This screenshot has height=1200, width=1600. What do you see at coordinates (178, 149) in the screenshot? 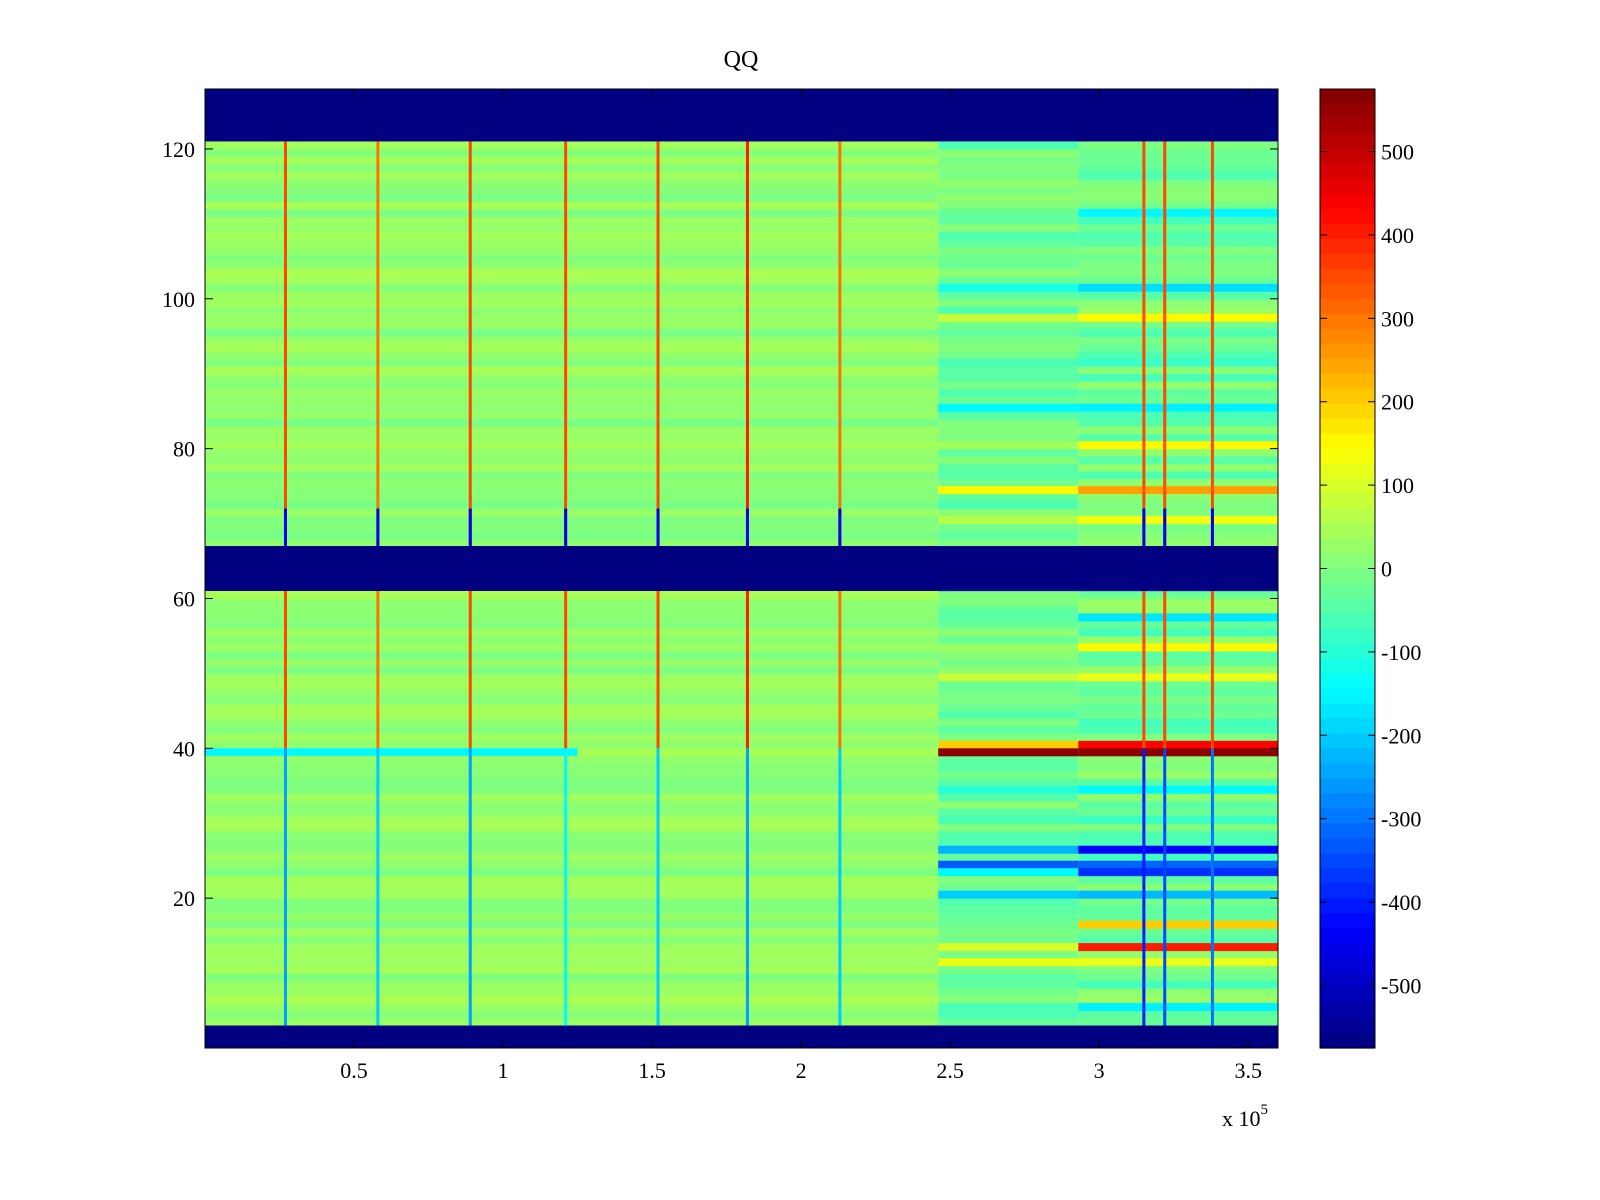
I see `y-tick-label: 120` at bounding box center [178, 149].